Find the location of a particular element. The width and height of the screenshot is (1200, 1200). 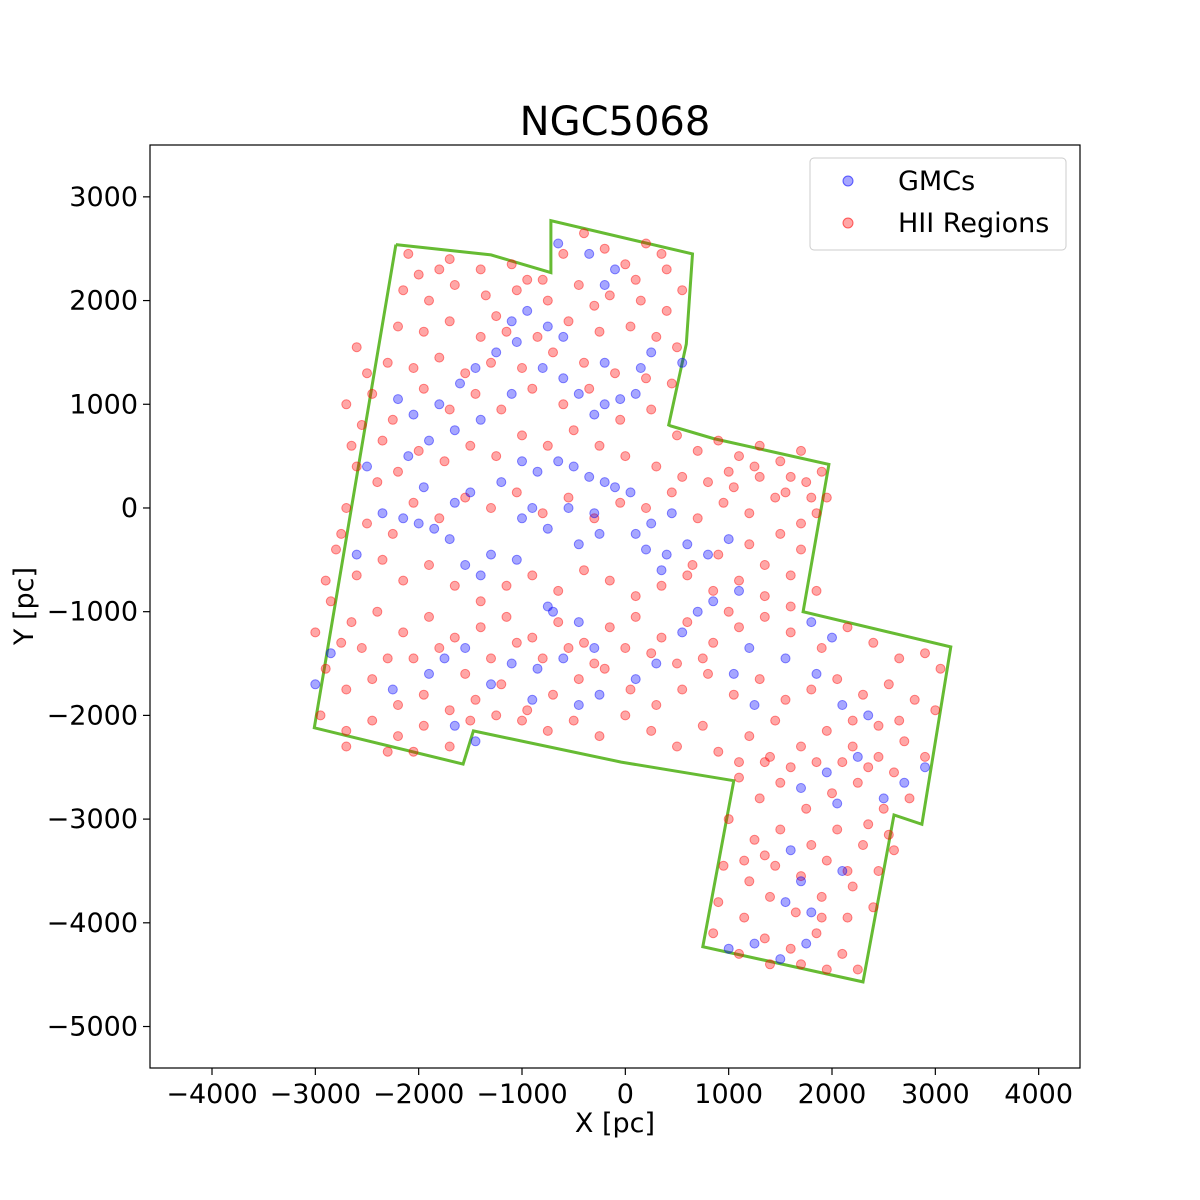

x-tick-label: 3000 is located at coordinates (935, 1094).